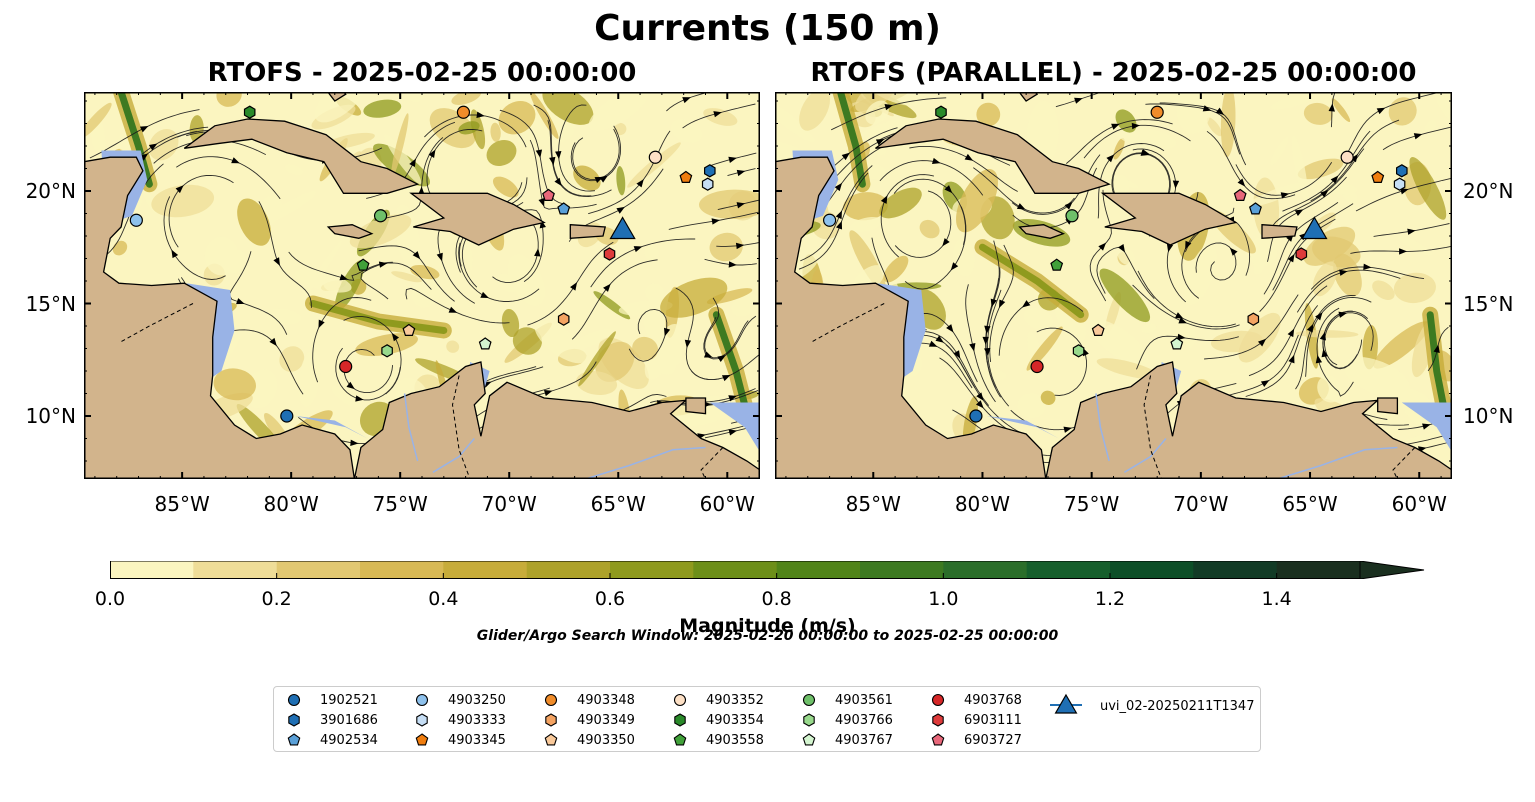 The image size is (1535, 802). Describe the element at coordinates (606, 700) in the screenshot. I see `legend-label: 4903348` at that location.